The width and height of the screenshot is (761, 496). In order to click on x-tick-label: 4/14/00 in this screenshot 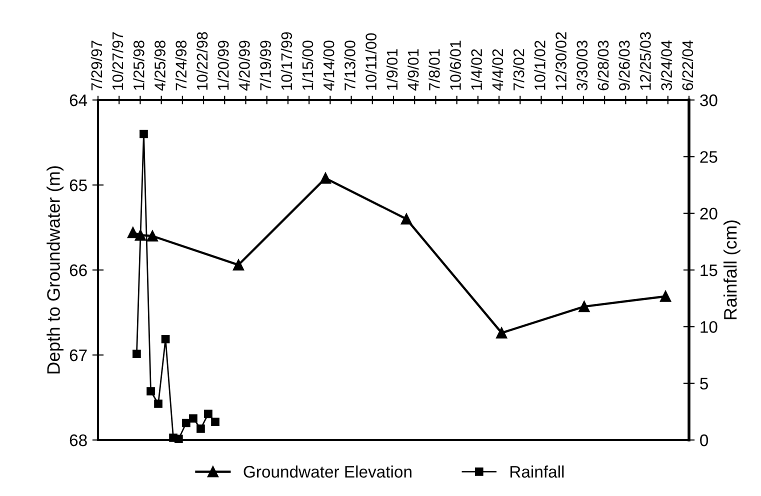, I will do `click(328, 65)`.